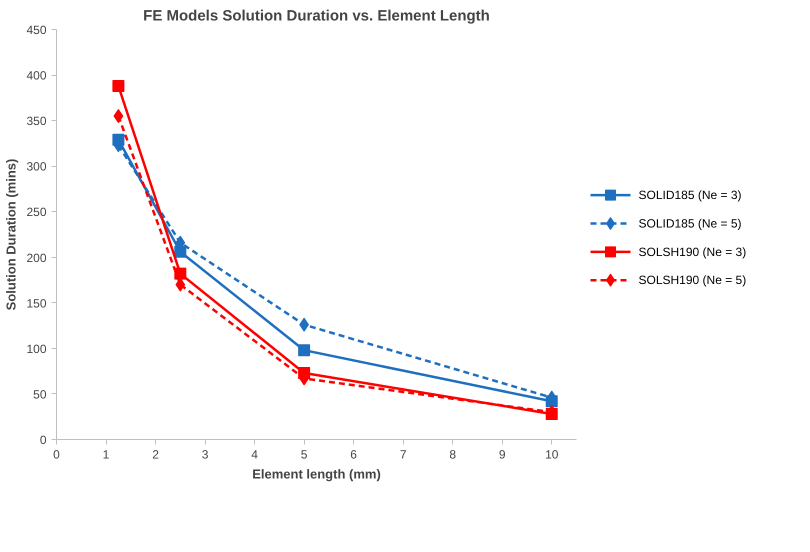 This screenshot has width=810, height=552. Describe the element at coordinates (354, 455) in the screenshot. I see `x-tick-label: 6` at that location.